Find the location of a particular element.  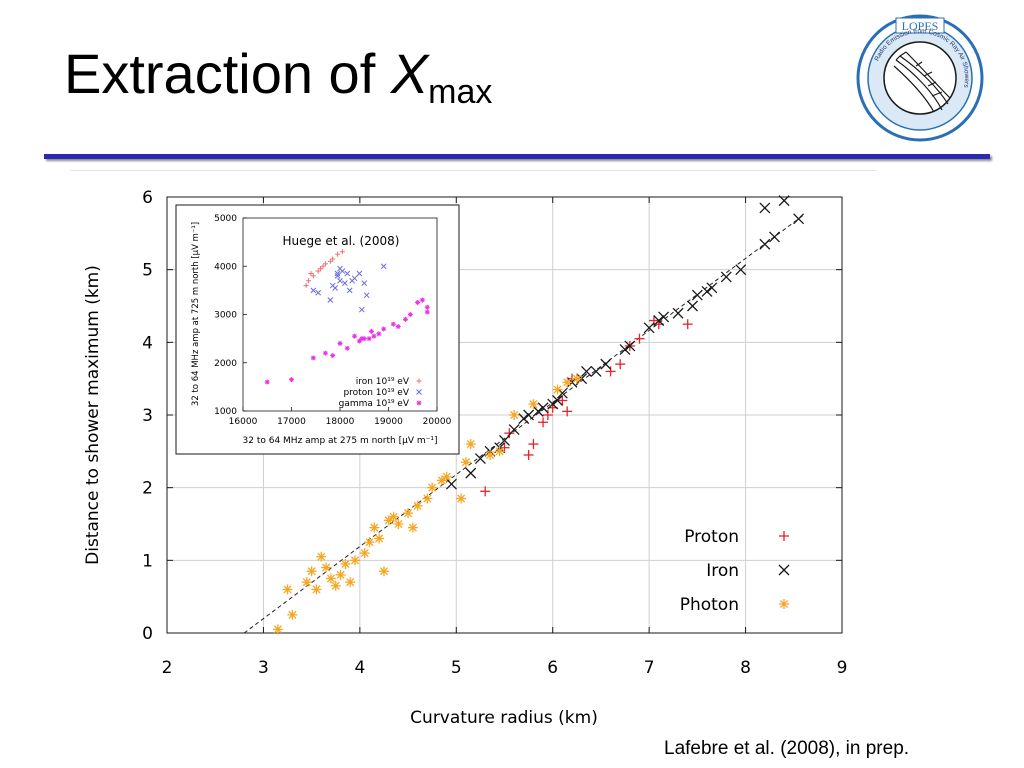

y-axis-label: Distance to shower maximum (km) is located at coordinates (93, 415).